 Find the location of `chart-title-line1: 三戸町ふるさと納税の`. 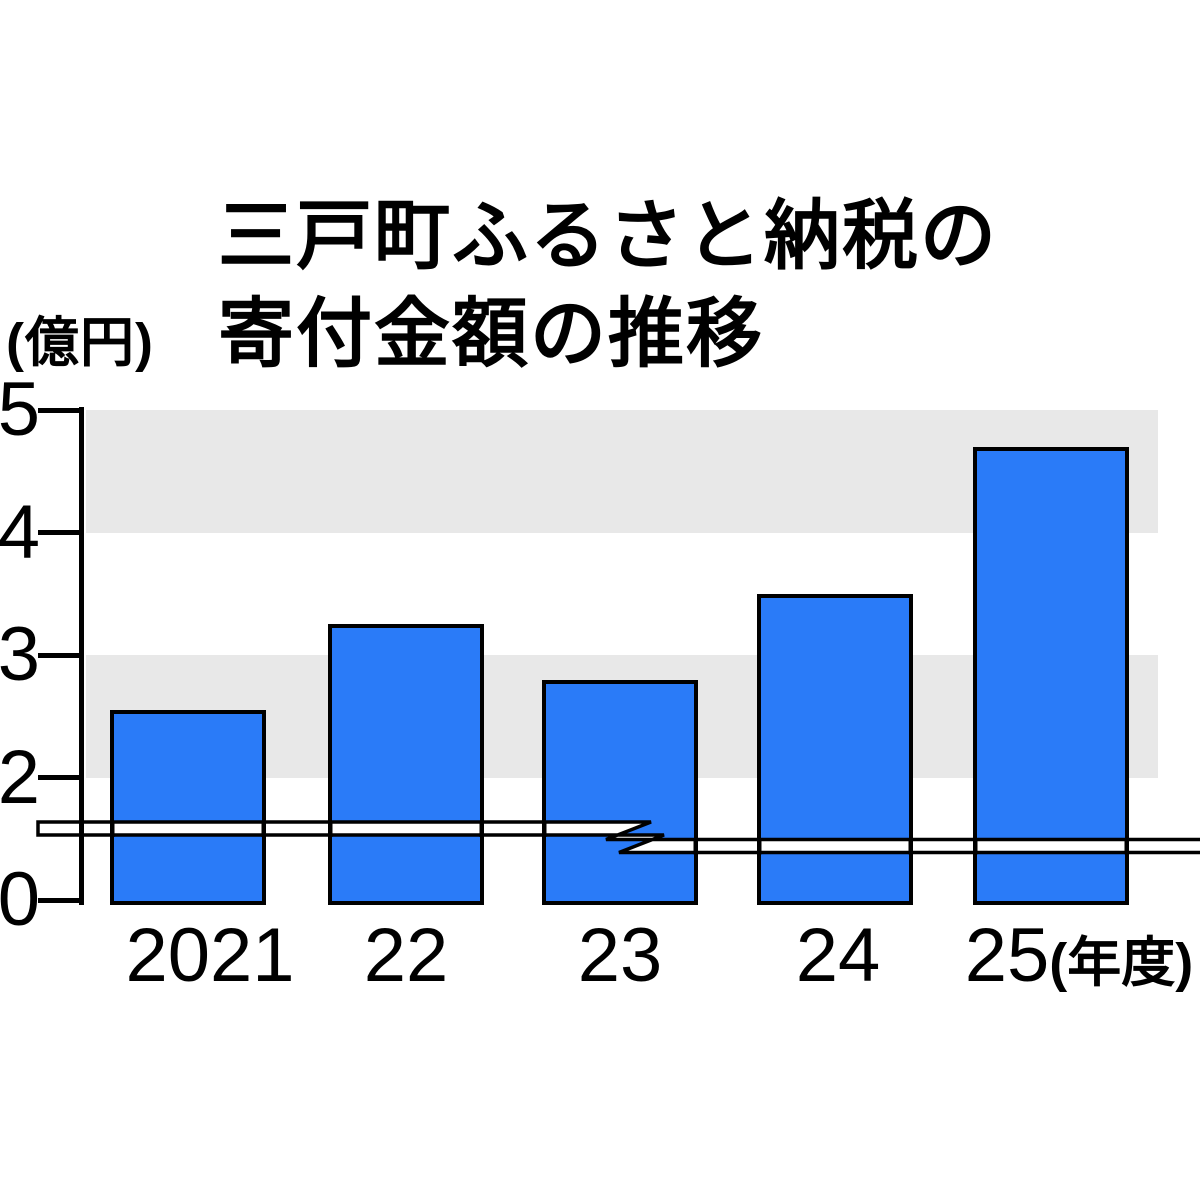

chart-title-line1: 三戸町ふるさと納税の is located at coordinates (608, 236).